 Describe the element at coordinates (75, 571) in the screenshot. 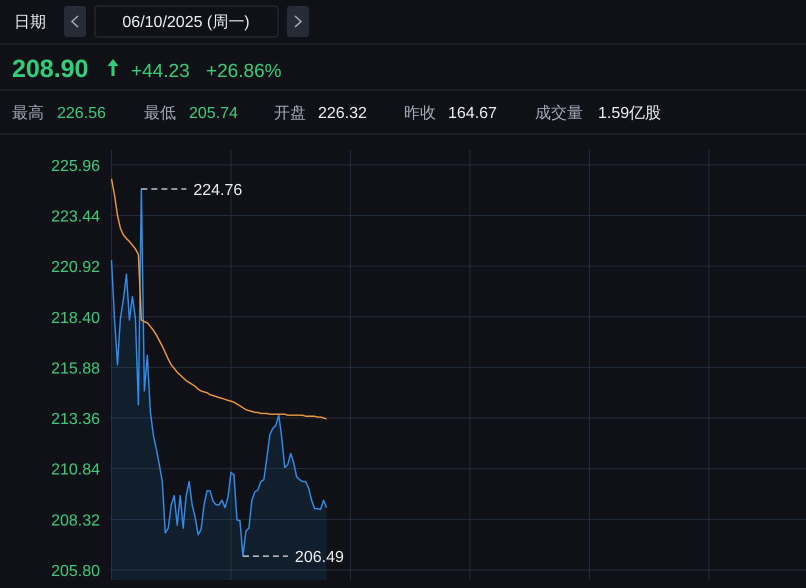

I see `y-tick-label: 205.80` at that location.